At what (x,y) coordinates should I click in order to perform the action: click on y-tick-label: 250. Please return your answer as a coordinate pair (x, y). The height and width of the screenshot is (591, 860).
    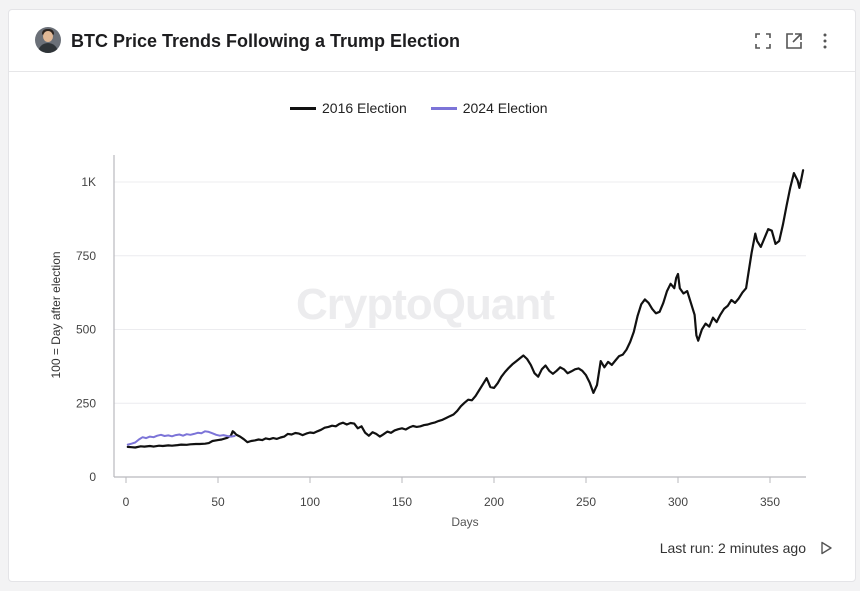
    Looking at the image, I should click on (86, 403).